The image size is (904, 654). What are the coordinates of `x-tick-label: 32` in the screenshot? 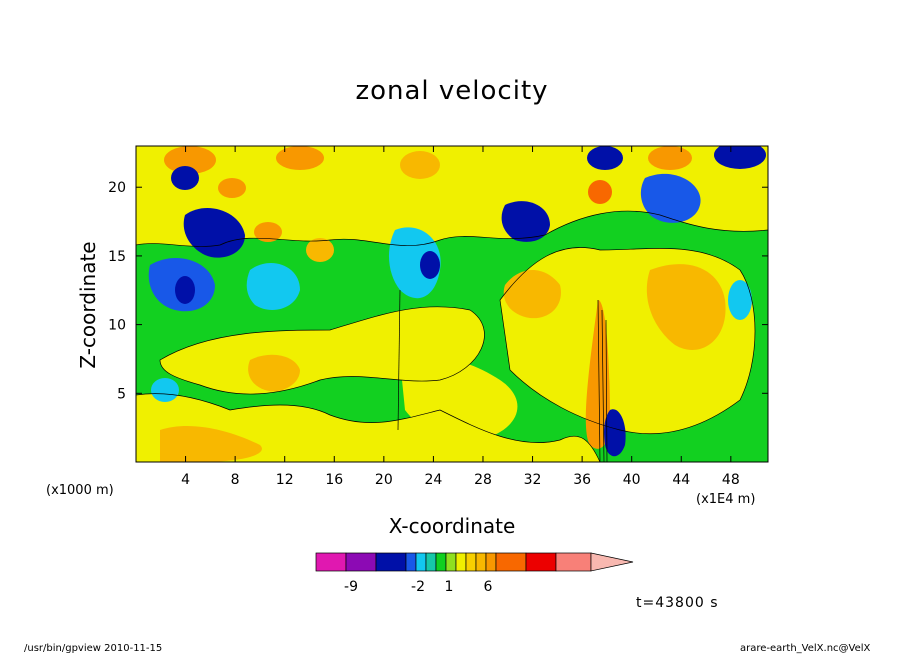 It's located at (533, 480).